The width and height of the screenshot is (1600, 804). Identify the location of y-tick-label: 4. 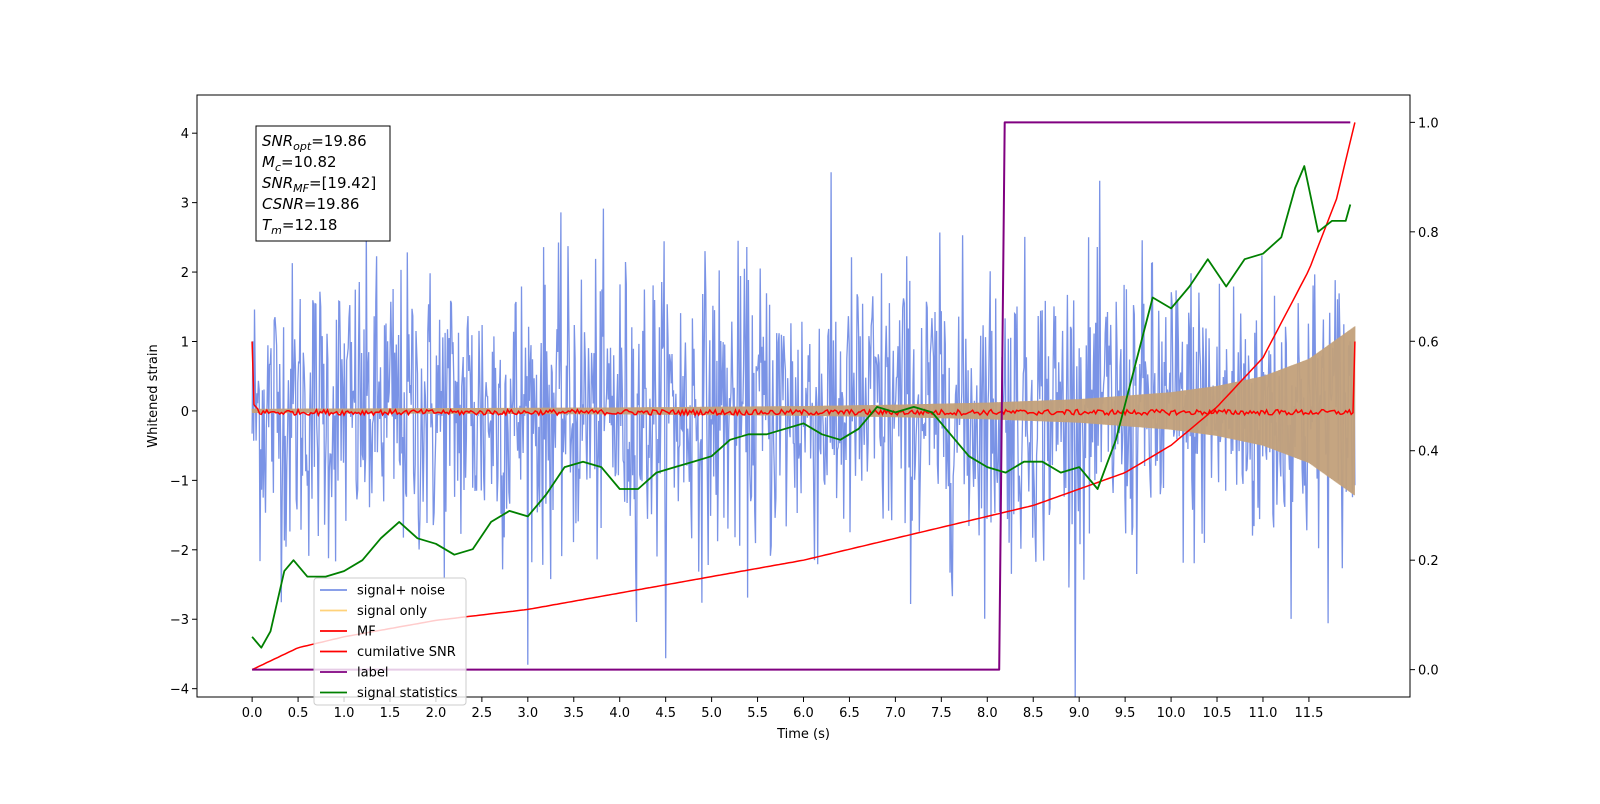
(185, 134).